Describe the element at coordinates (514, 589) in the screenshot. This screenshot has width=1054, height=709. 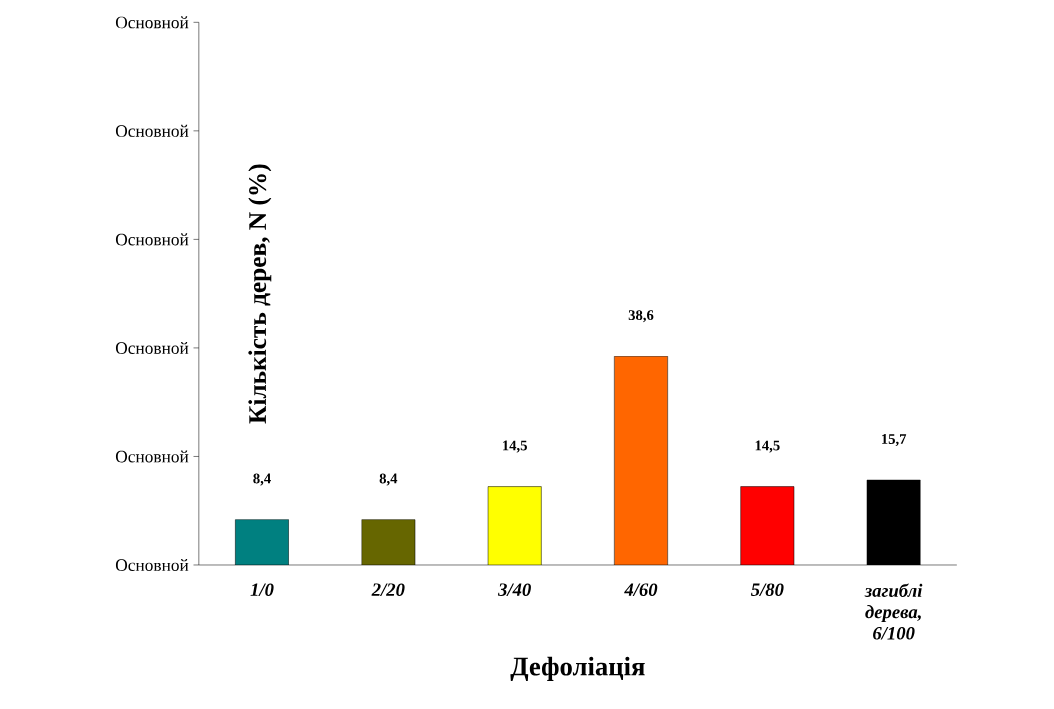
I see `x-tick-label: 3/40` at that location.